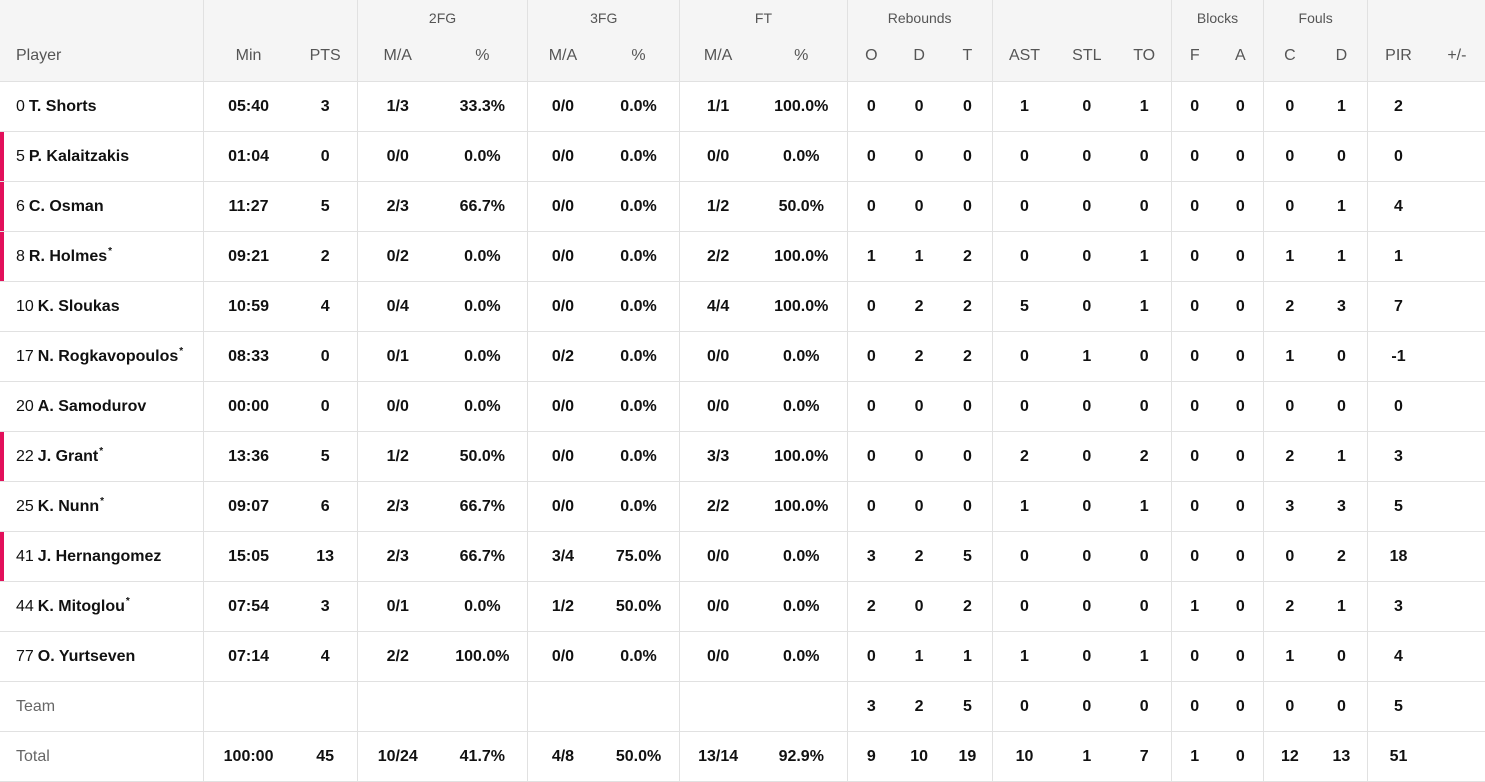 The image size is (1485, 782). Describe the element at coordinates (25, 406) in the screenshot. I see `player-number: 20` at that location.